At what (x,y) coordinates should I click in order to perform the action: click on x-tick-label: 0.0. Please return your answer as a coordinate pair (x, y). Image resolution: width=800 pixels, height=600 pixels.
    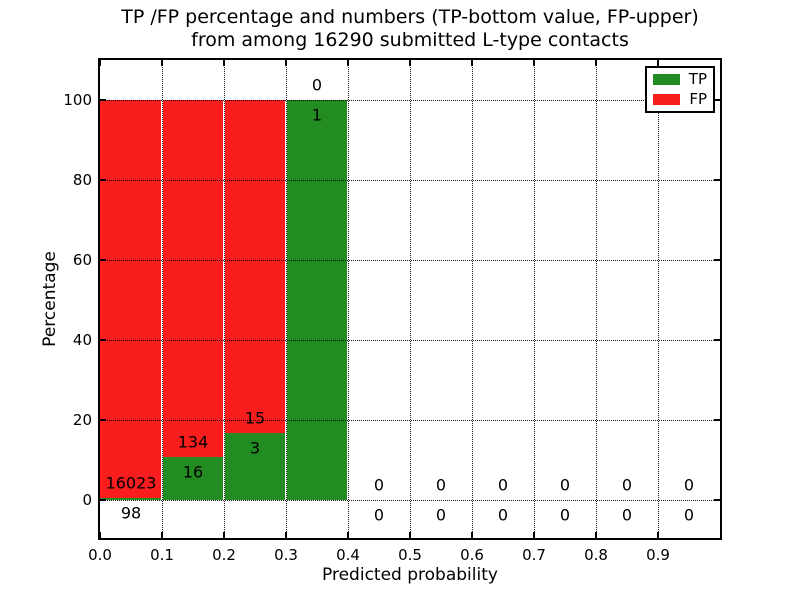
    Looking at the image, I should click on (100, 555).